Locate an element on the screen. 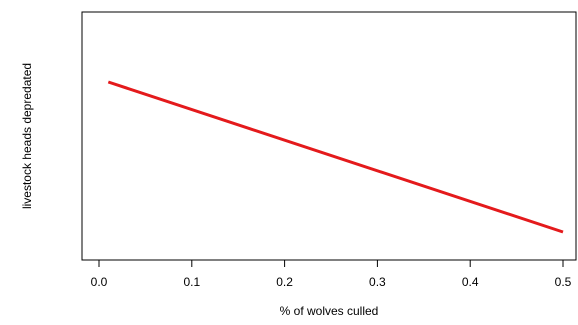 Image resolution: width=578 pixels, height=325 pixels. x-tick-label: 0.2 is located at coordinates (284, 282).